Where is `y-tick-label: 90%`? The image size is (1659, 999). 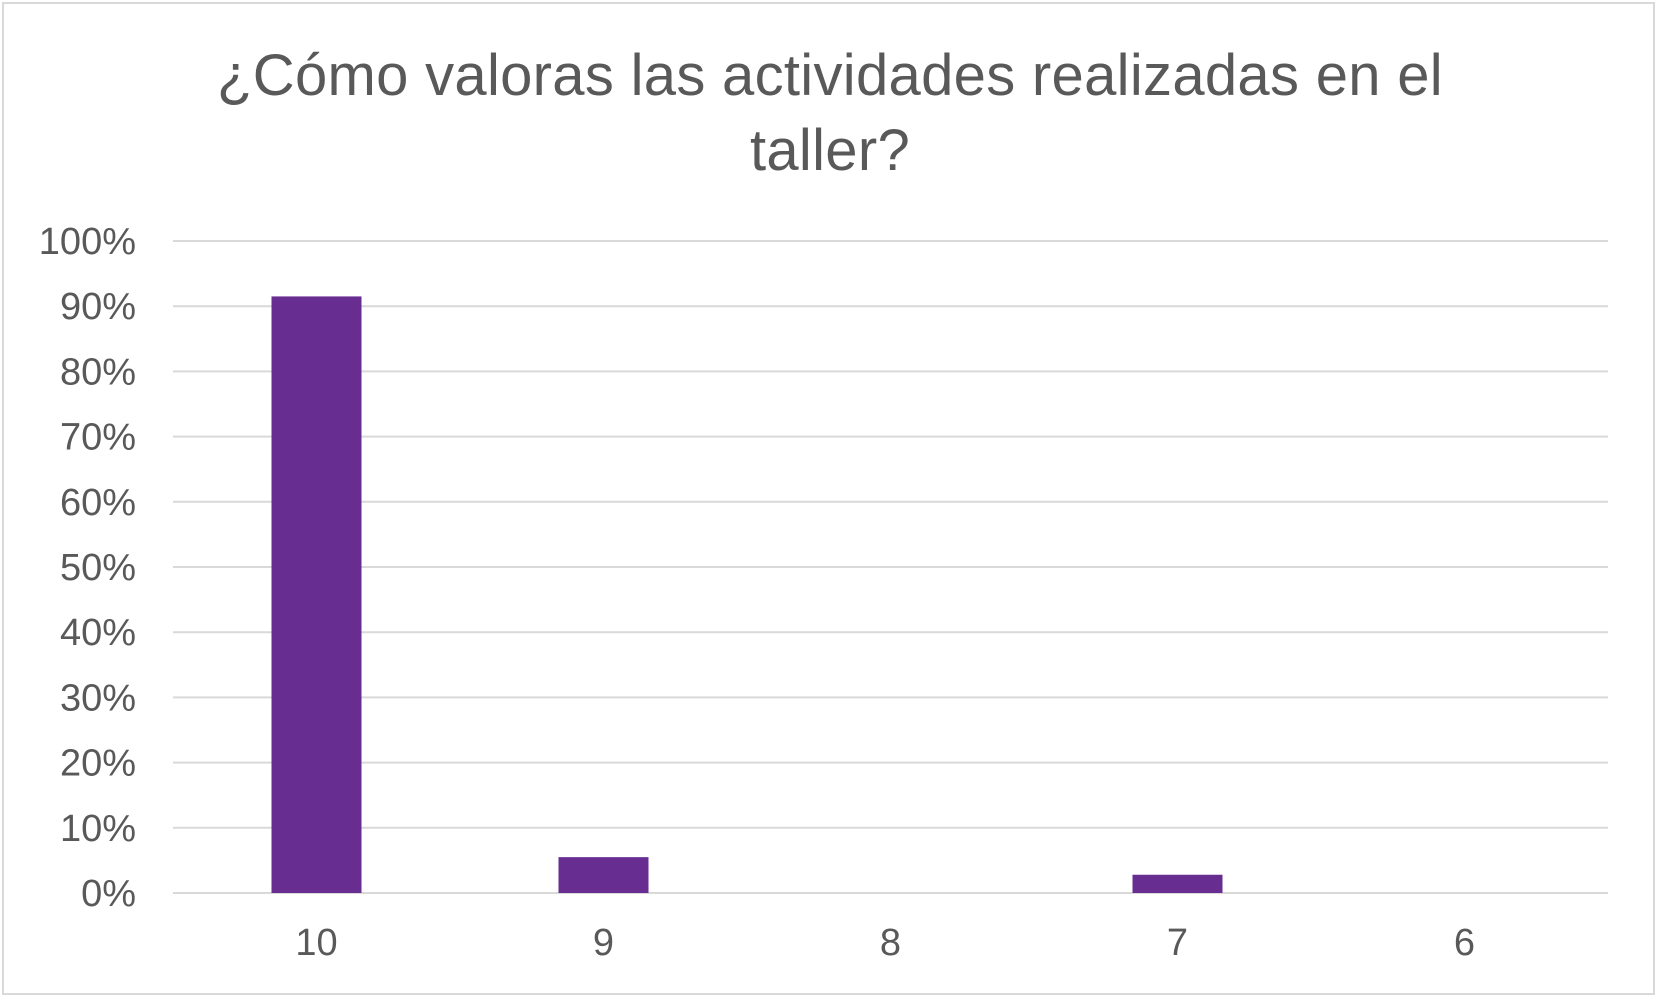
y-tick-label: 90% is located at coordinates (98, 307).